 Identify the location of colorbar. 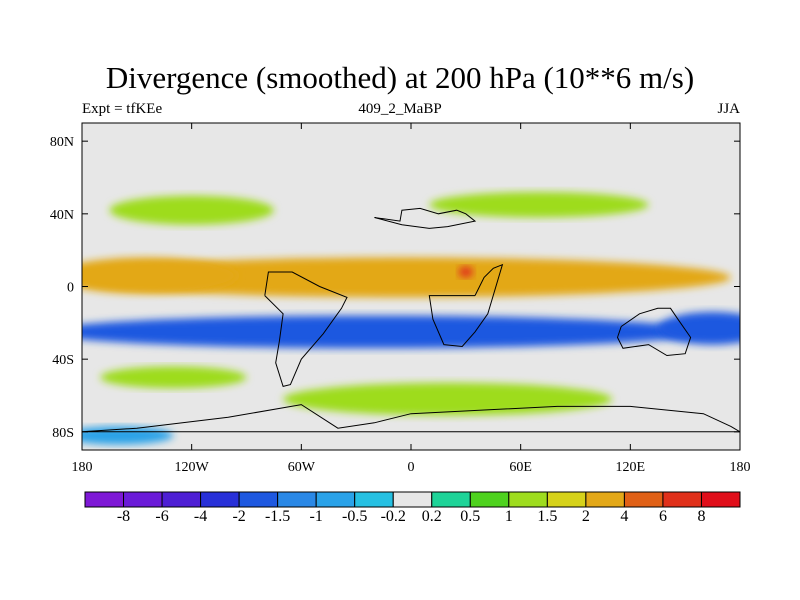
(412, 499).